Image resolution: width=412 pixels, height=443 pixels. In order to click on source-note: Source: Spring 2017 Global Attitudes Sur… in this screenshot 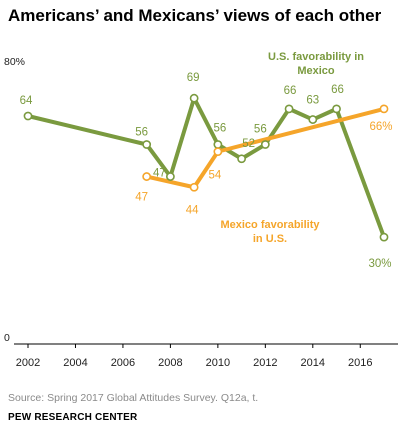, I will do `click(133, 398)`.